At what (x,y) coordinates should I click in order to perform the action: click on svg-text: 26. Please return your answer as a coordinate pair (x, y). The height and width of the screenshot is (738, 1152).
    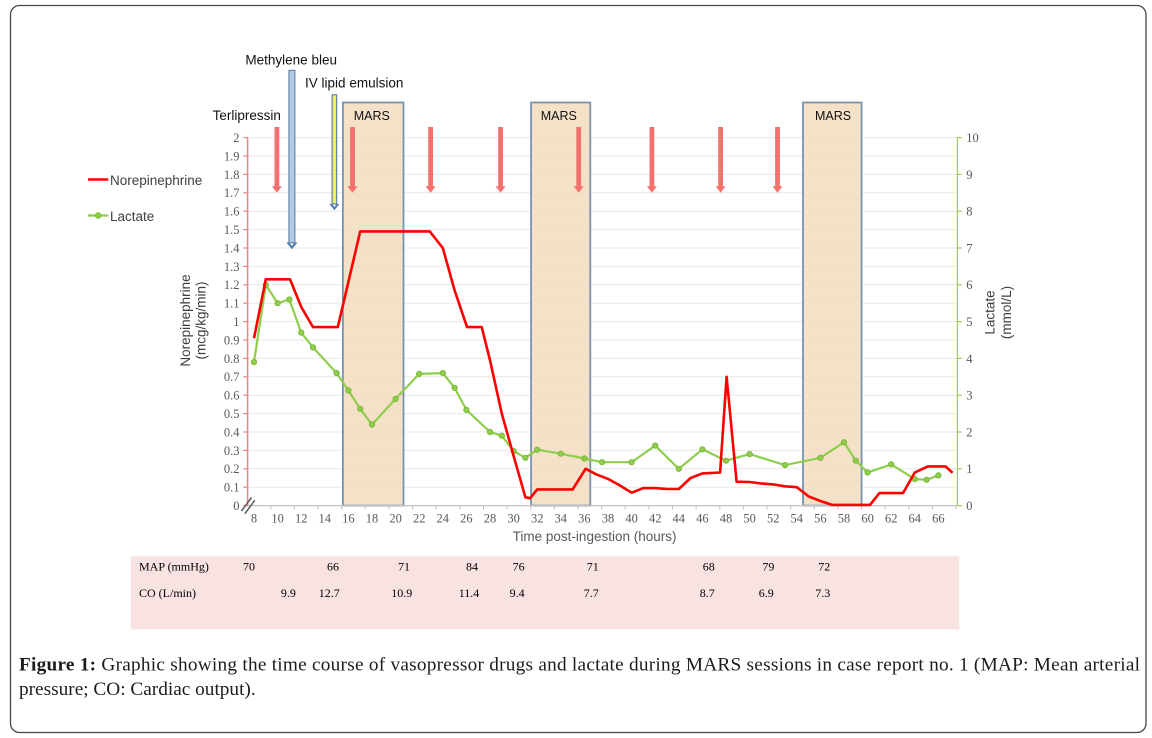
    Looking at the image, I should click on (466, 519).